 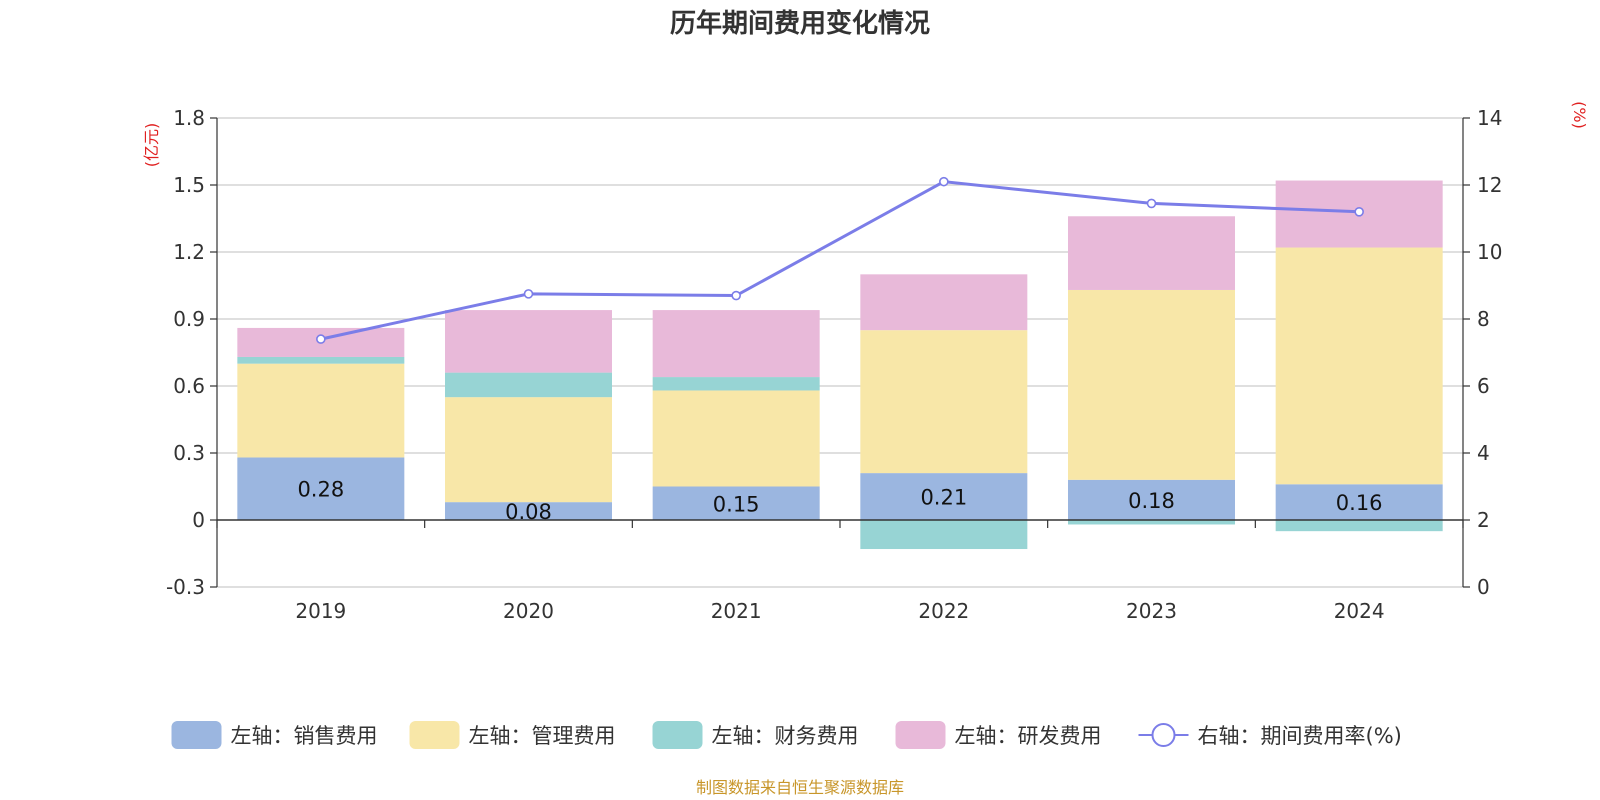 I want to click on right-tick-label: 0, so click(x=1483, y=587).